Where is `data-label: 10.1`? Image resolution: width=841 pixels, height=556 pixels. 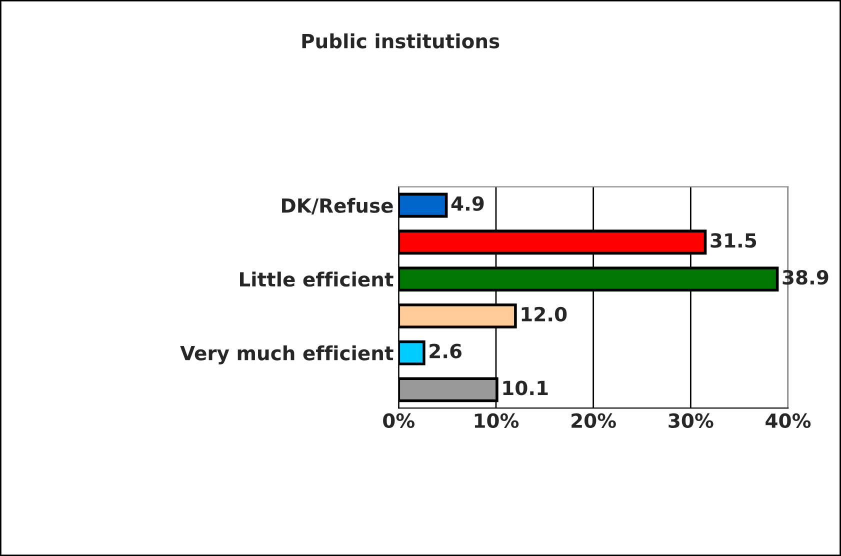 data-label: 10.1 is located at coordinates (525, 388).